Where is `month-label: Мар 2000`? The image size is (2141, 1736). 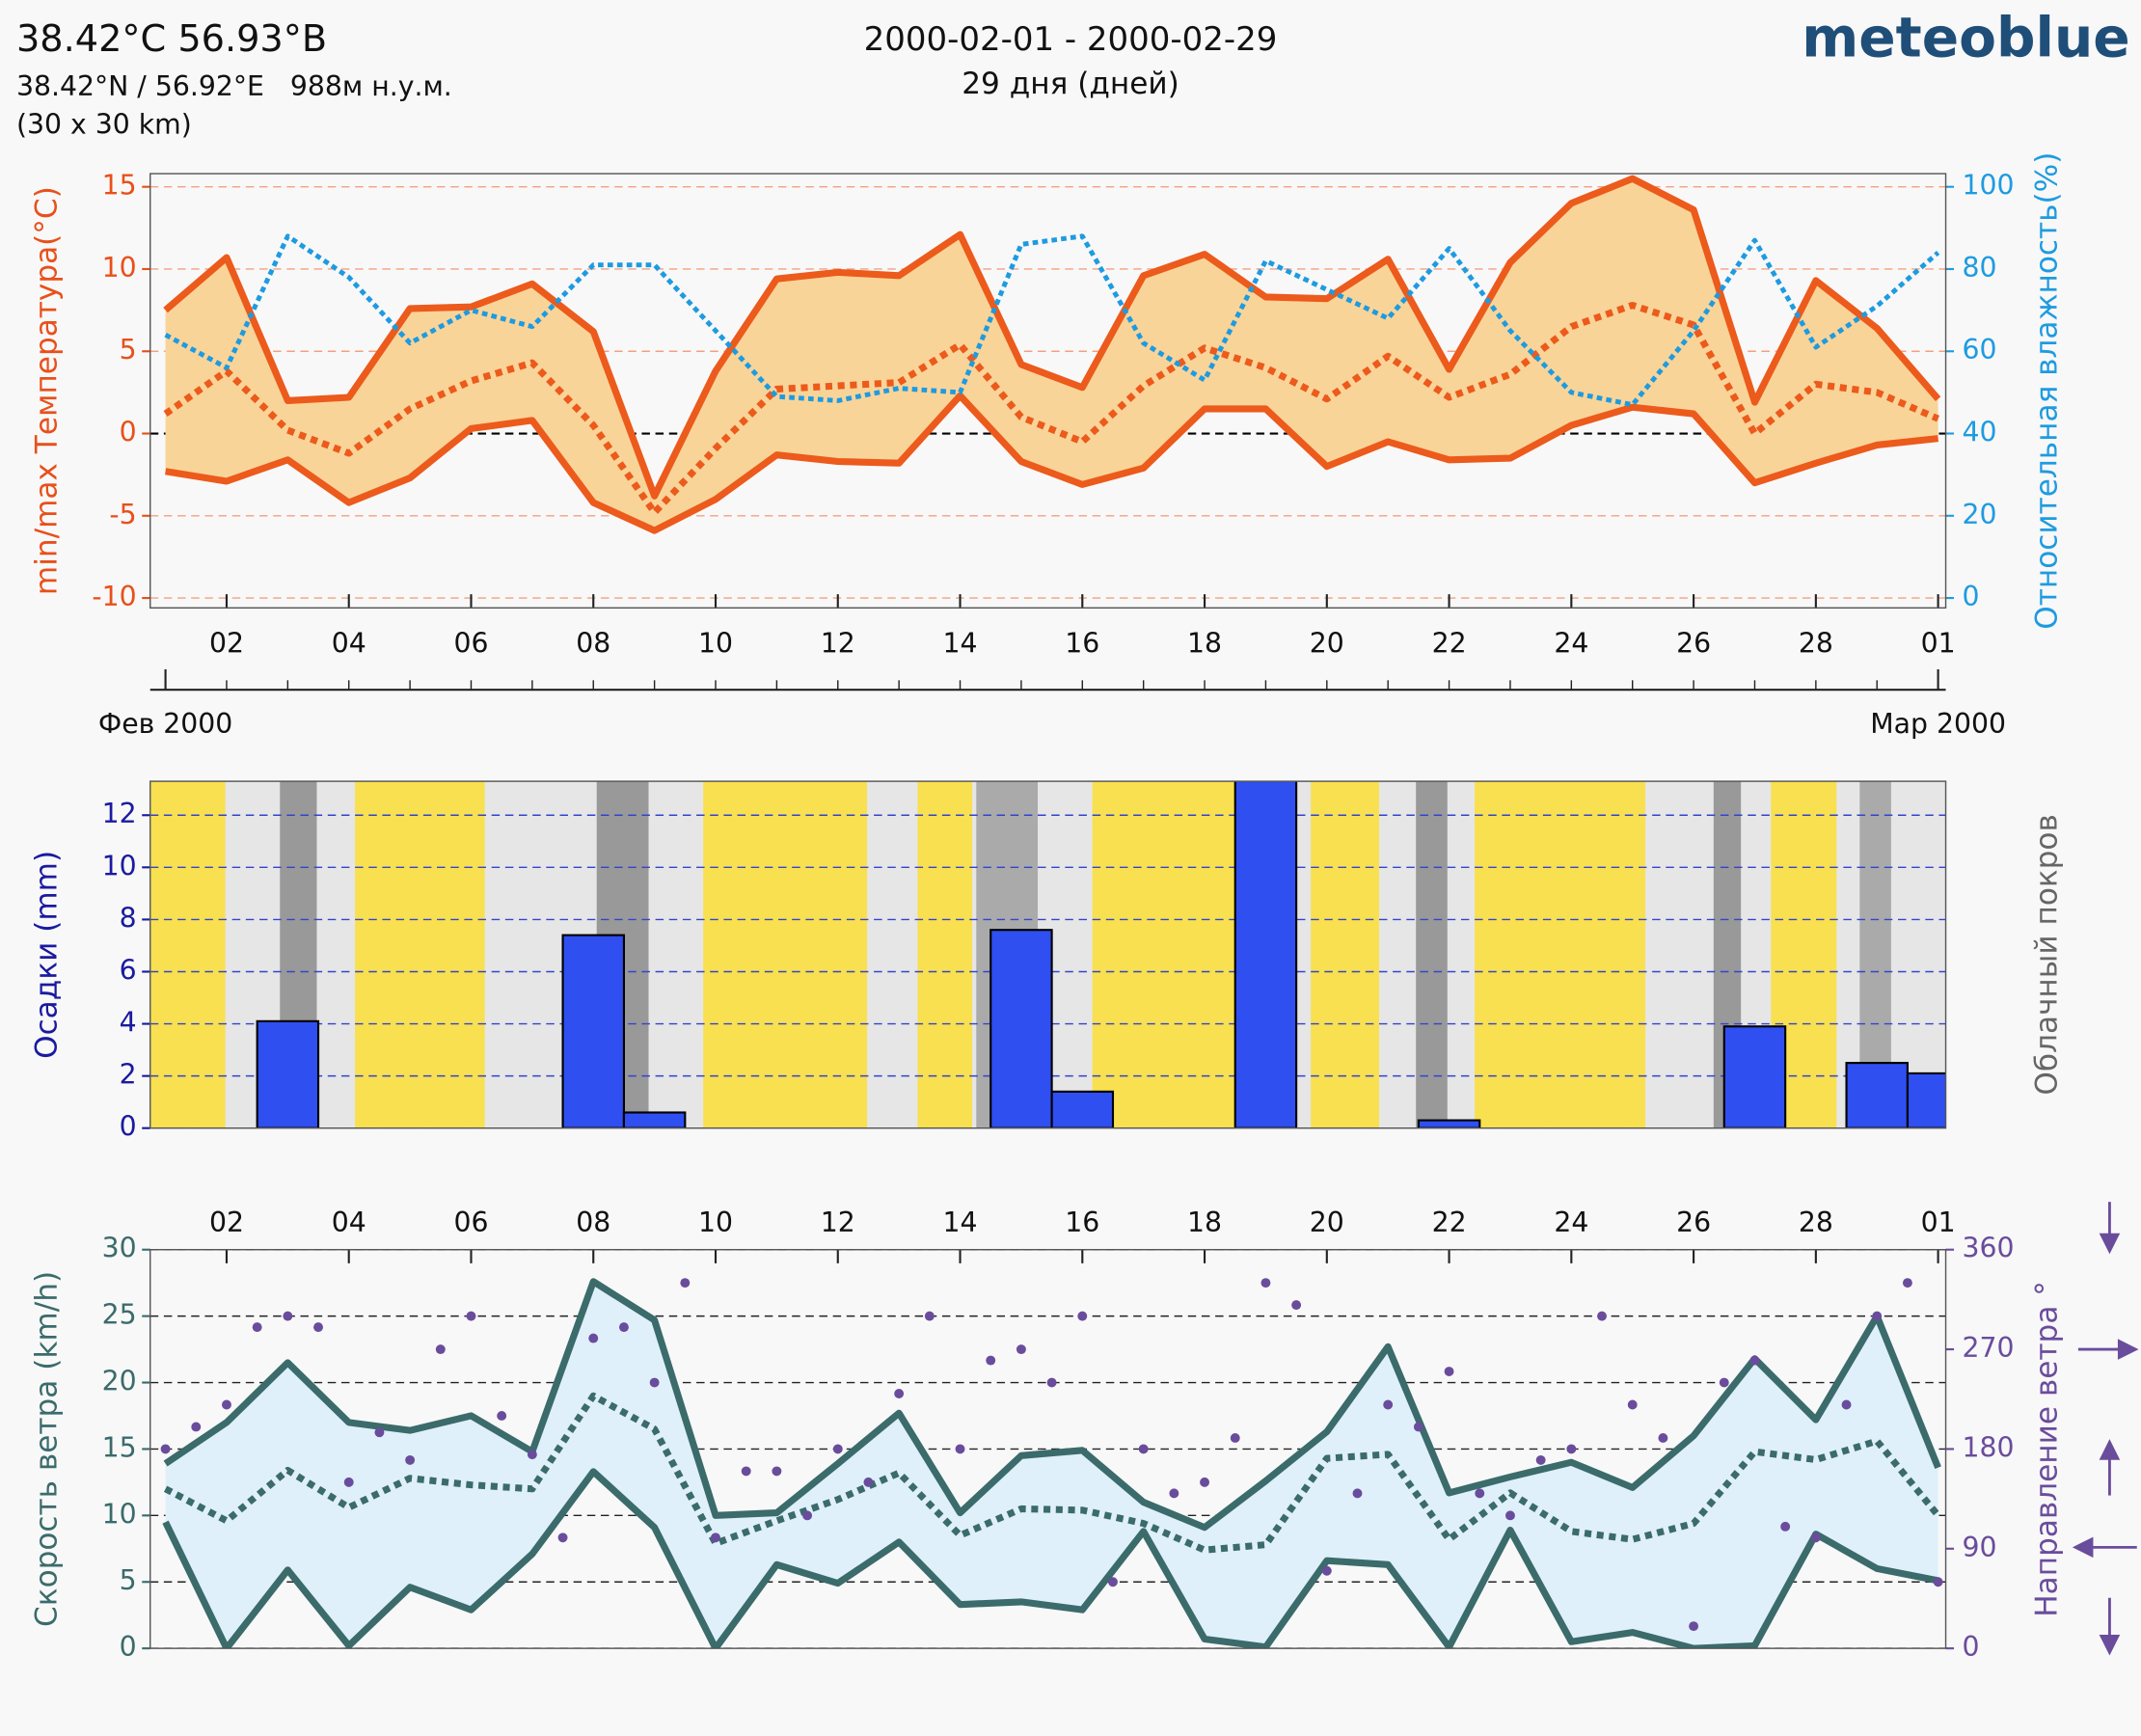 month-label: Мар 2000 is located at coordinates (1938, 724).